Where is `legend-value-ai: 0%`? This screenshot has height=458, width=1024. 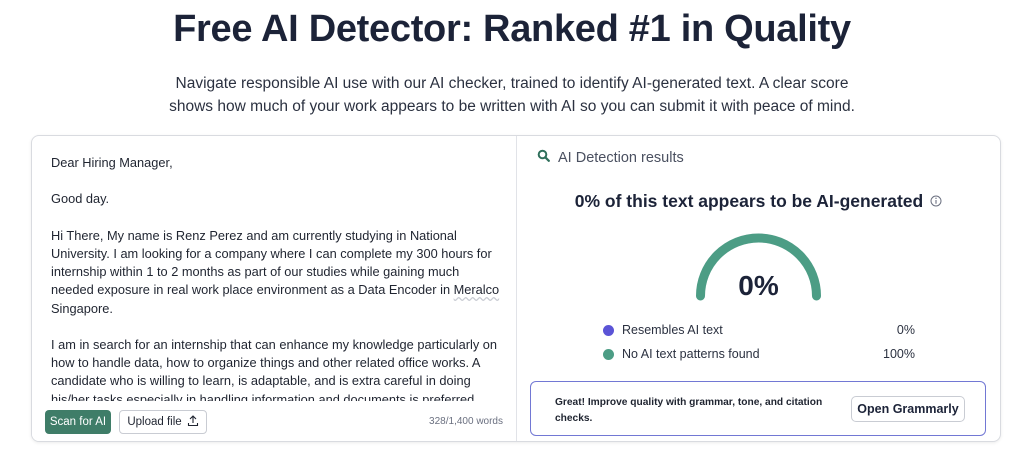
legend-value-ai: 0% is located at coordinates (905, 330).